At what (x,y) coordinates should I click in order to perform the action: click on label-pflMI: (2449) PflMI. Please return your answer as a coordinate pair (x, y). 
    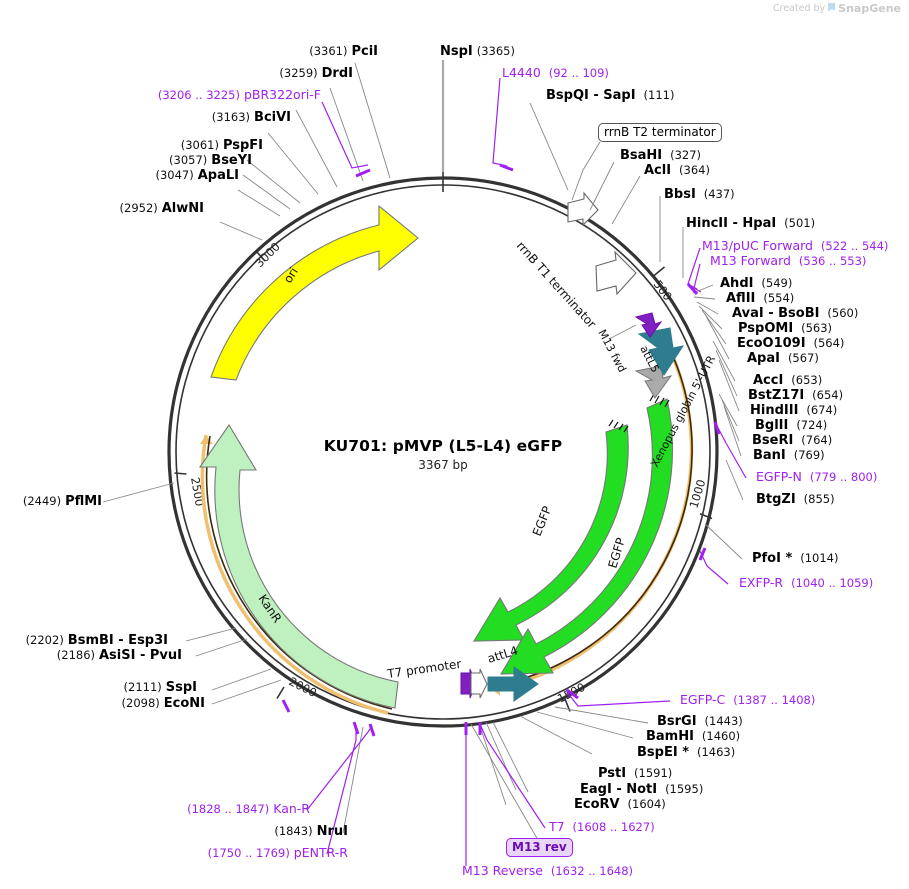
    Looking at the image, I should click on (51, 501).